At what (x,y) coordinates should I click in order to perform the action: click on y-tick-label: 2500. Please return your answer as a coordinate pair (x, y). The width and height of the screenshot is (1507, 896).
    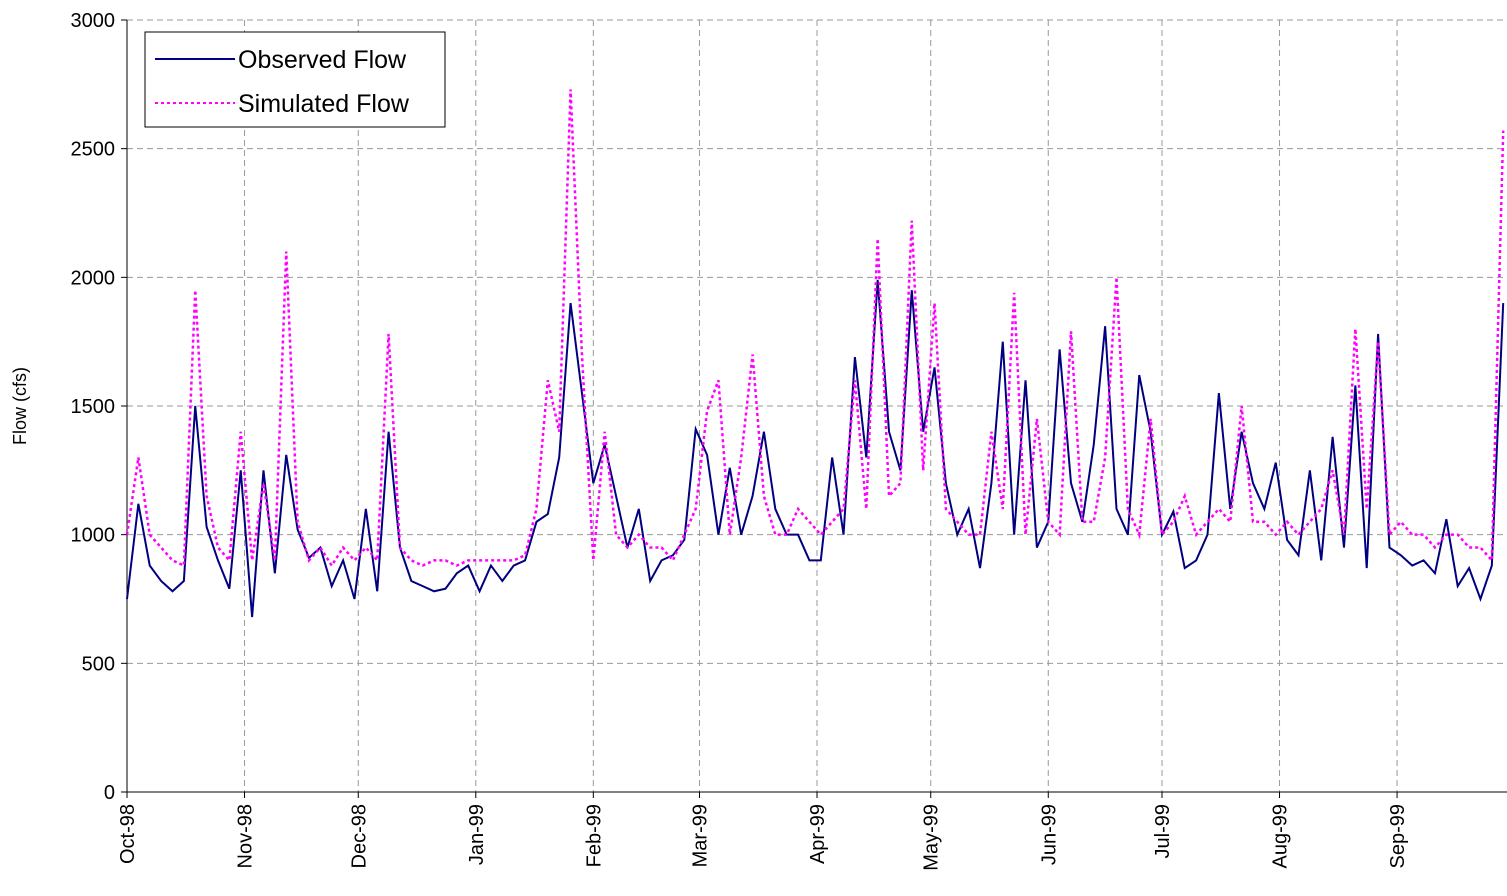
    Looking at the image, I should click on (93, 150).